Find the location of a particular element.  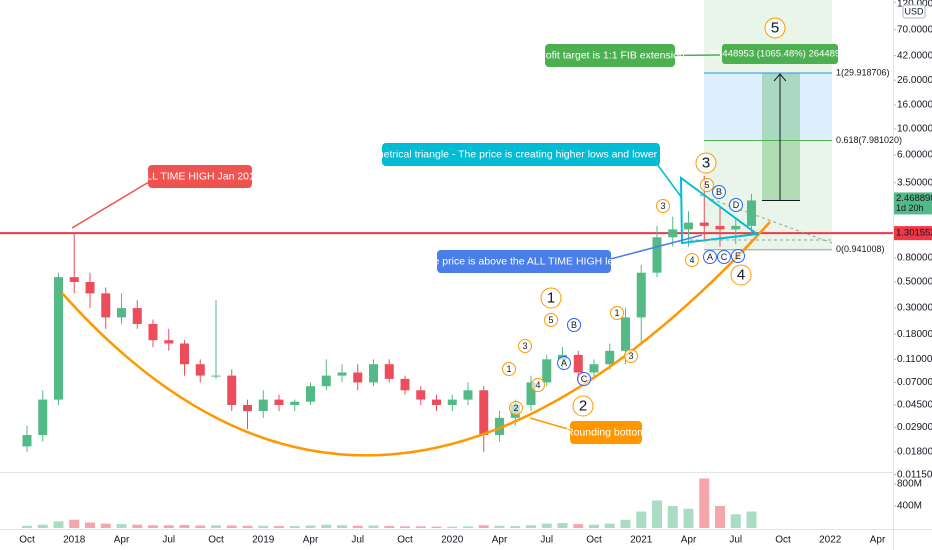

ath-price-box is located at coordinates (912, 233).